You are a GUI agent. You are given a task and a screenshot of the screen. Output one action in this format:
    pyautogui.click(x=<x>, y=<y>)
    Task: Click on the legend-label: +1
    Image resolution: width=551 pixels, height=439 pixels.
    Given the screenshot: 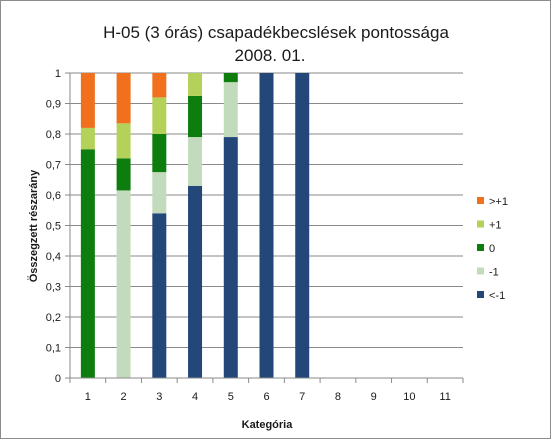 What is the action you would take?
    pyautogui.click(x=495, y=226)
    